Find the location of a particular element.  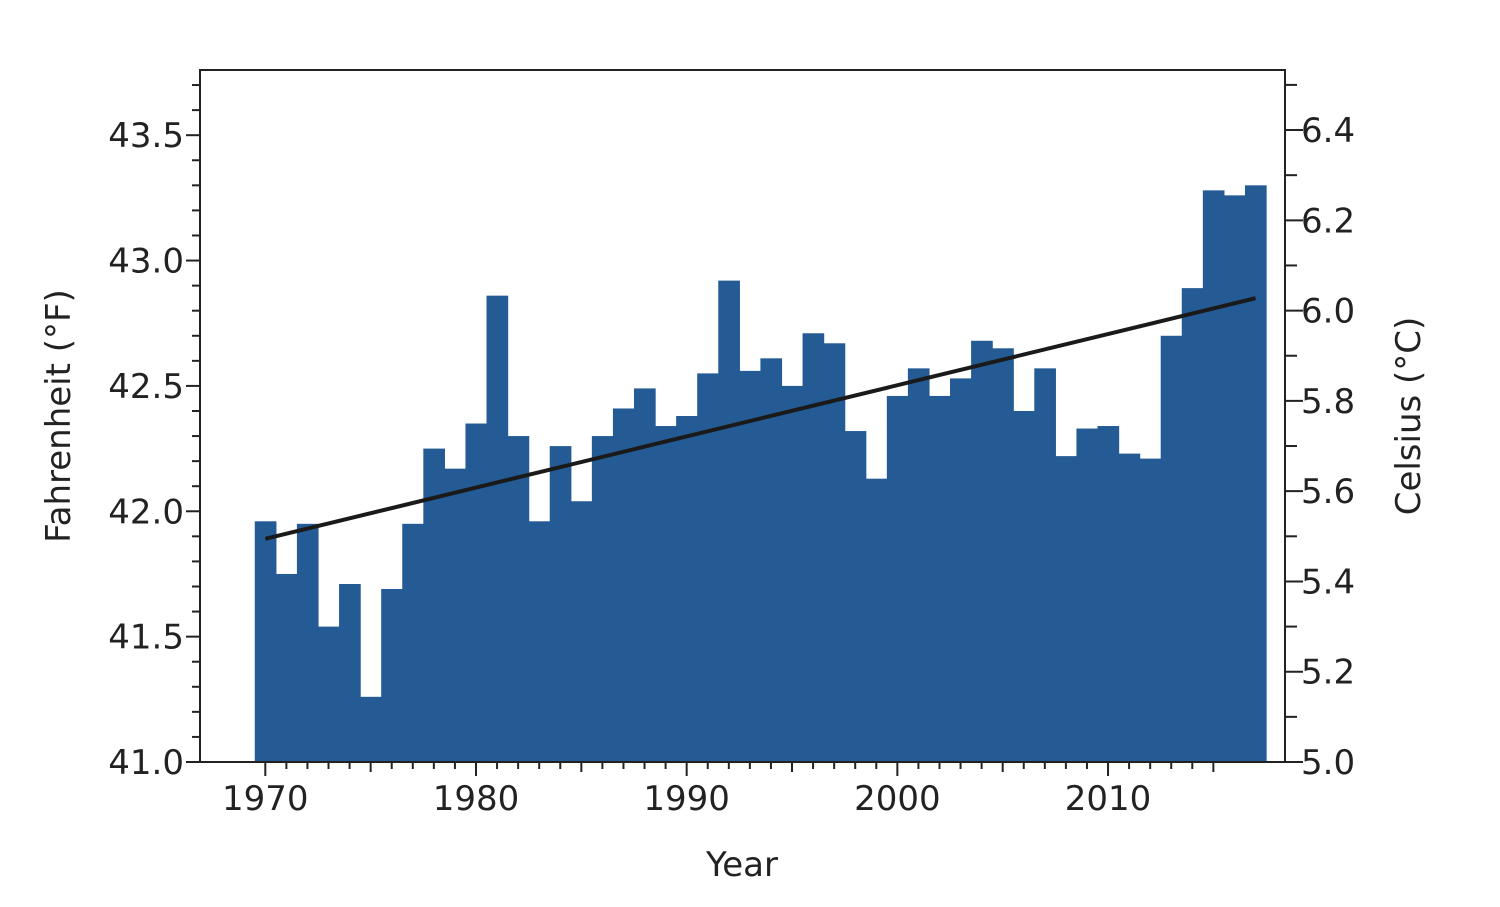

bar-2016 is located at coordinates (1234, 479).